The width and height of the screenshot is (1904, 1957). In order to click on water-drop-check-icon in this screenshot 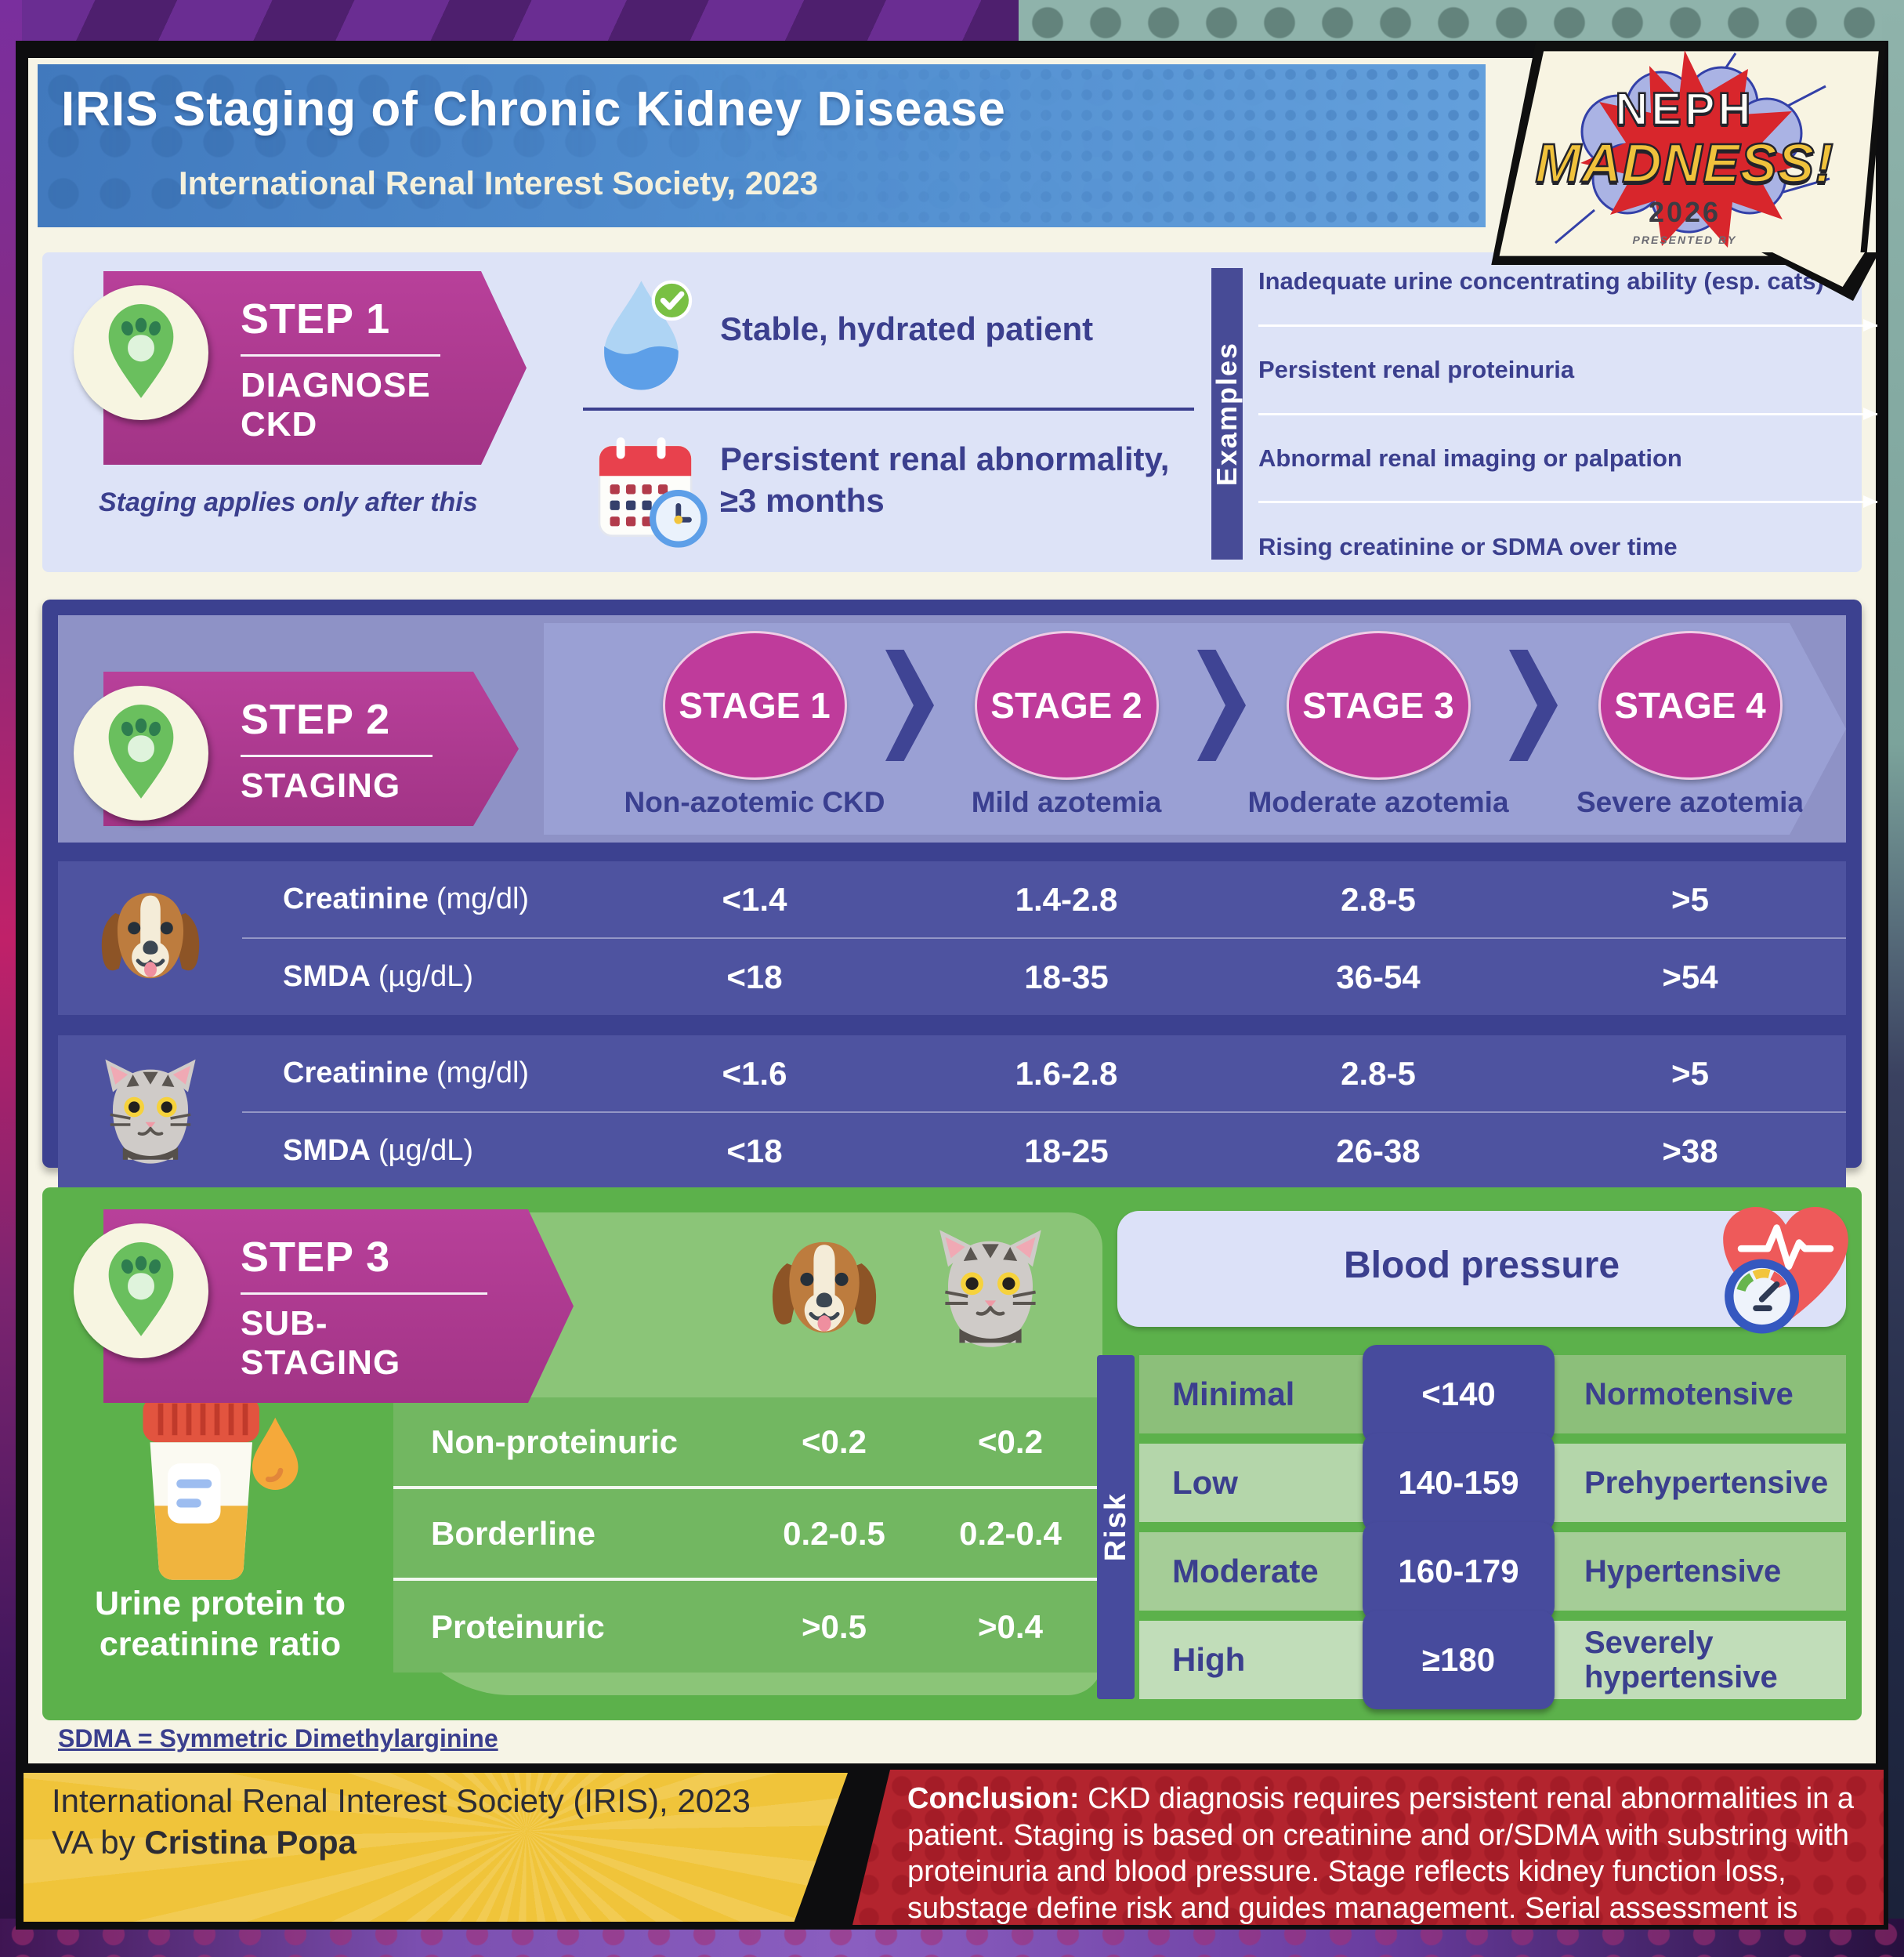, I will do `click(645, 339)`.